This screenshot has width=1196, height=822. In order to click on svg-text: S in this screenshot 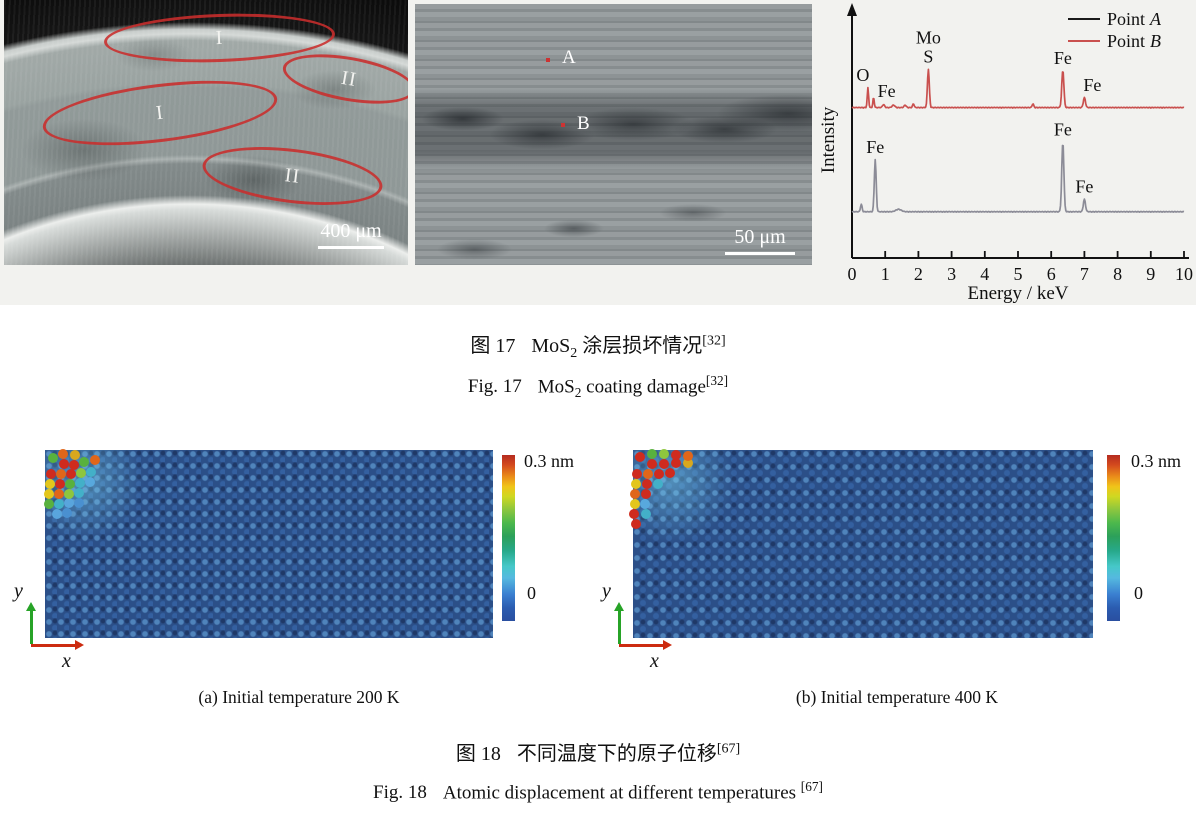, I will do `click(928, 57)`.